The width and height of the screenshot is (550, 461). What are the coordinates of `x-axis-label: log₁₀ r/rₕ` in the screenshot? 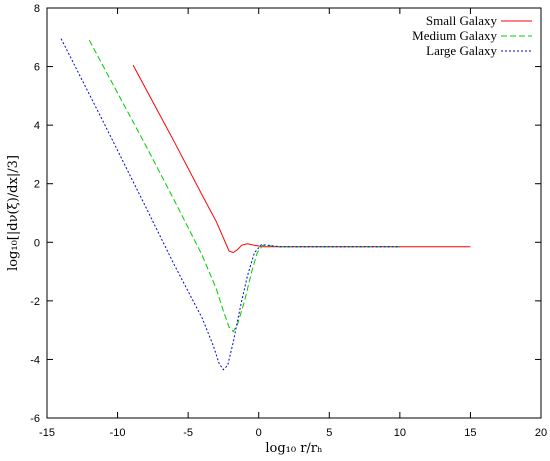 It's located at (293, 448).